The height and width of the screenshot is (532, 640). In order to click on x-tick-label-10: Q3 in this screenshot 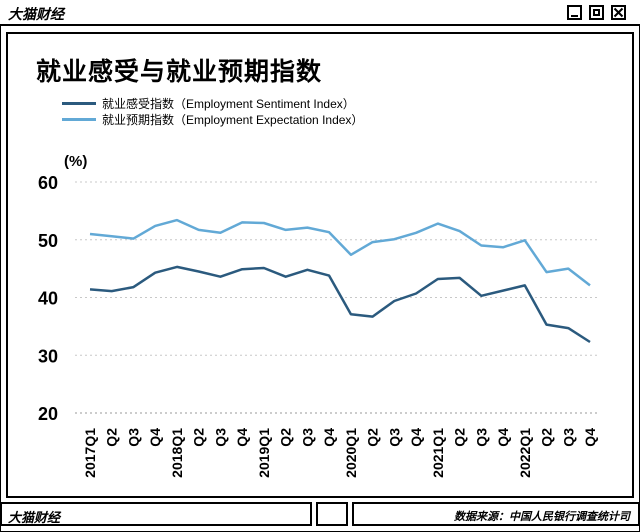, I will do `click(307, 437)`.